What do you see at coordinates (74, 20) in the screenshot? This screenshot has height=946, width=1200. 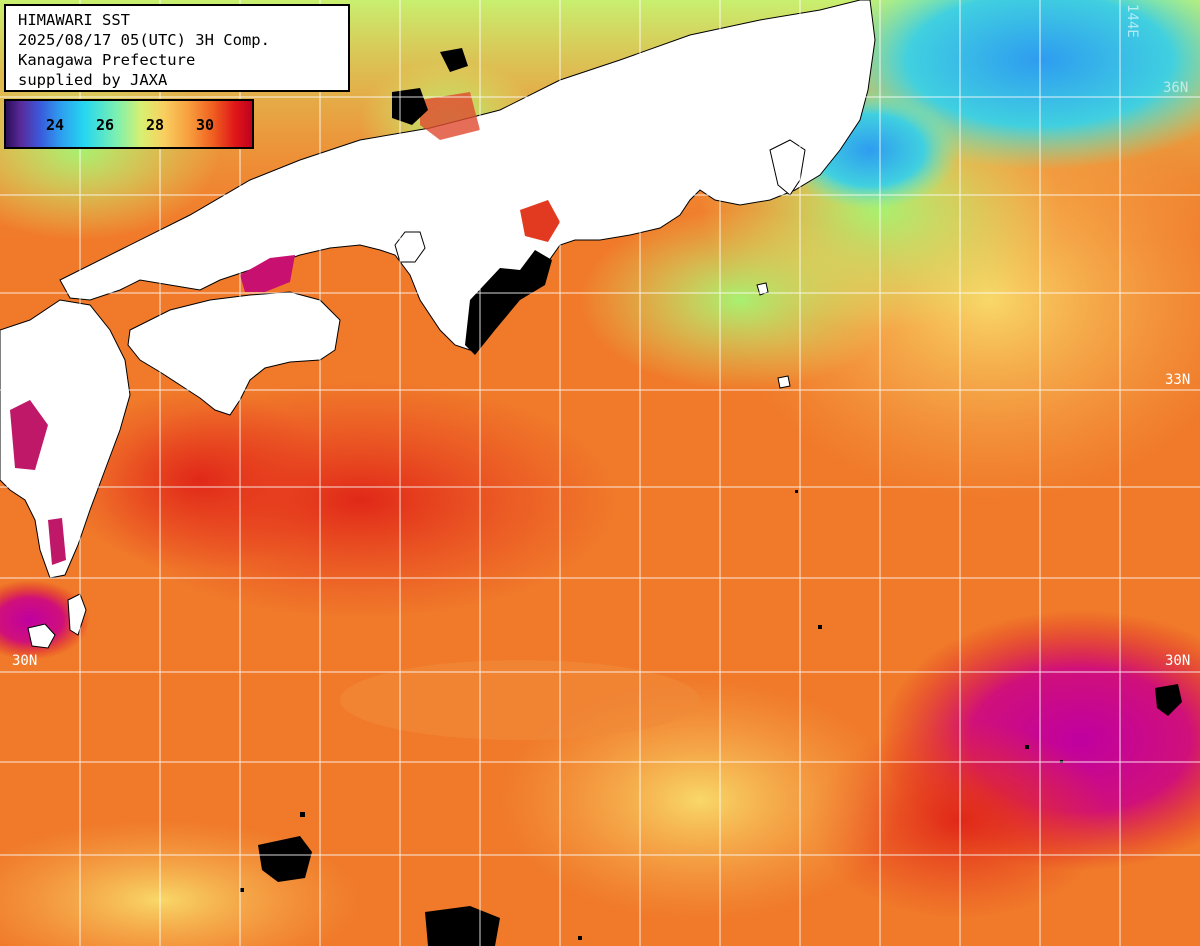 I see `title-text: HIMAWARI SST` at bounding box center [74, 20].